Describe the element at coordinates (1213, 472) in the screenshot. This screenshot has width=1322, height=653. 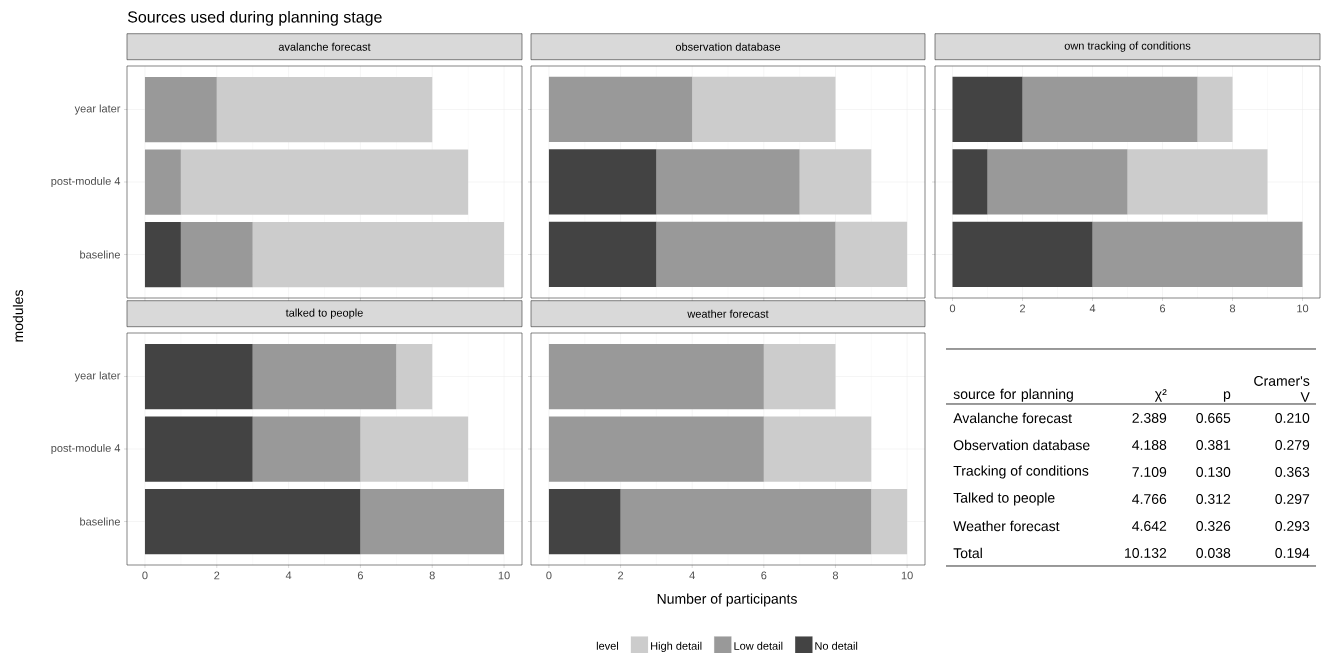
I see `text: 0.130` at that location.